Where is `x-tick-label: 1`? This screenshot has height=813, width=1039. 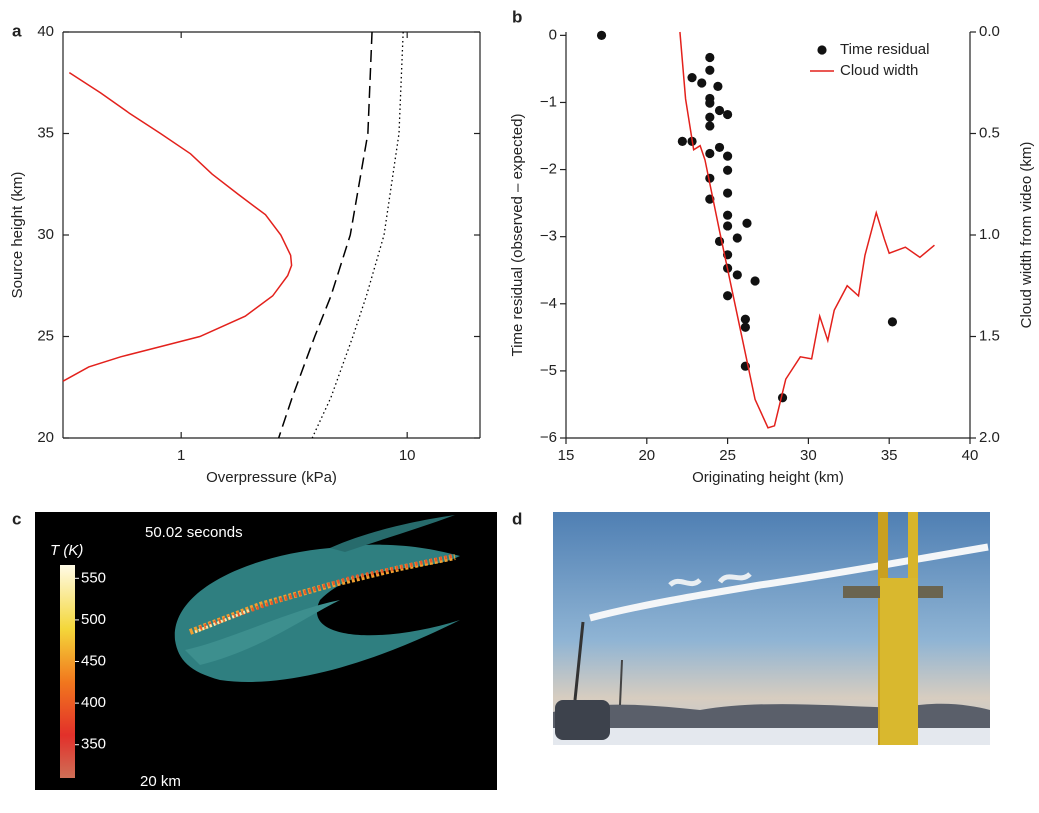
x-tick-label: 1 is located at coordinates (181, 455).